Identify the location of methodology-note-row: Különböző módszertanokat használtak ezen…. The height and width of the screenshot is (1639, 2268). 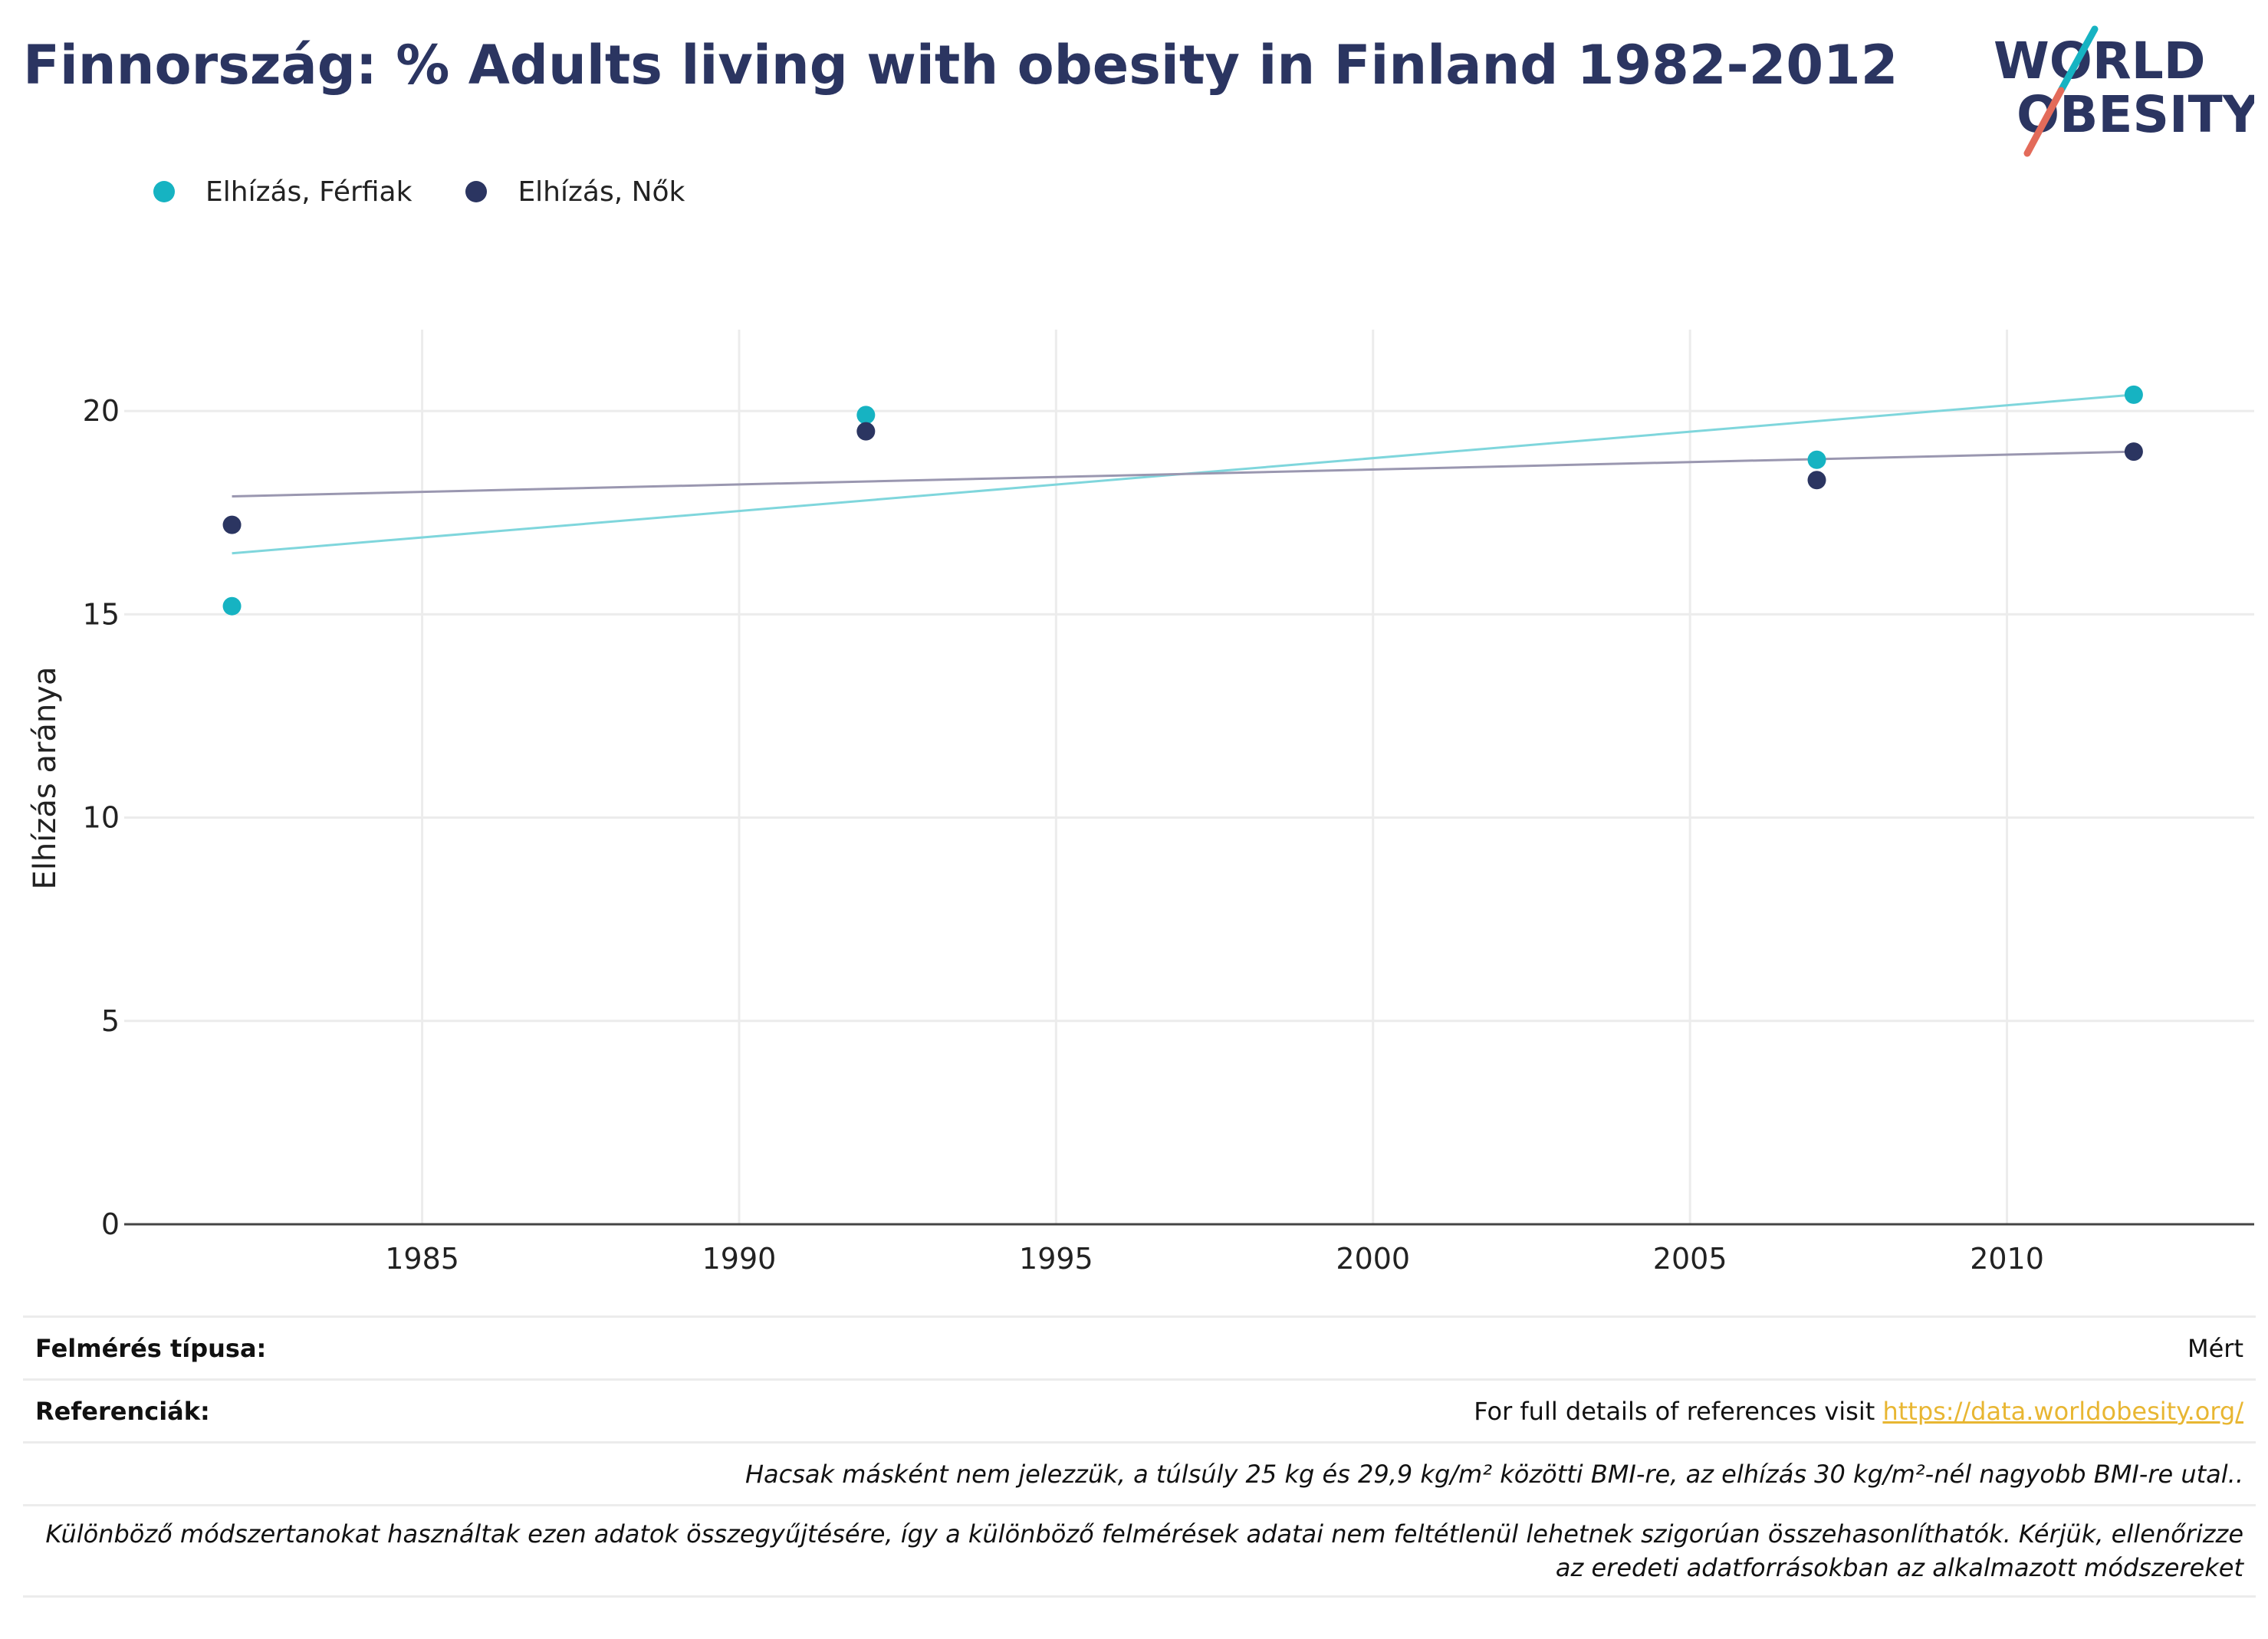
(1139, 1551).